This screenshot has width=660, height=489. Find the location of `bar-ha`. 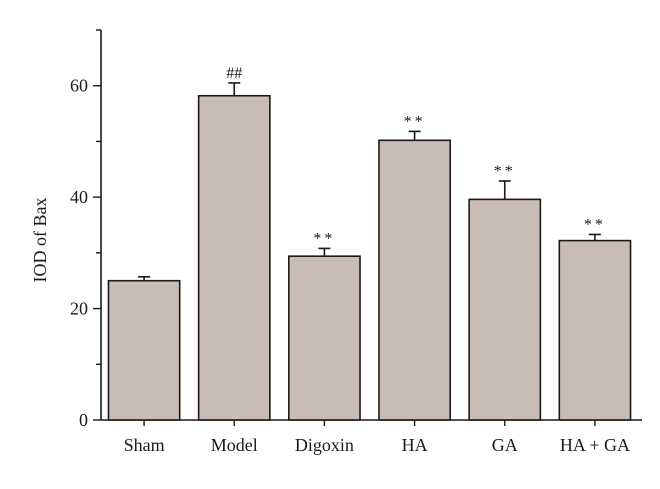

bar-ha is located at coordinates (414, 280).